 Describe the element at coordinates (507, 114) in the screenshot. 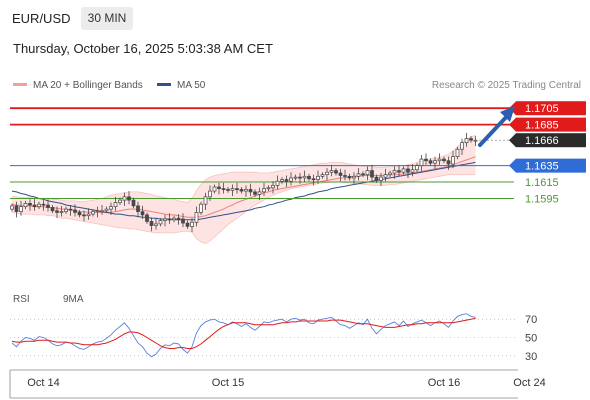

I see `projection-arrow-head` at that location.